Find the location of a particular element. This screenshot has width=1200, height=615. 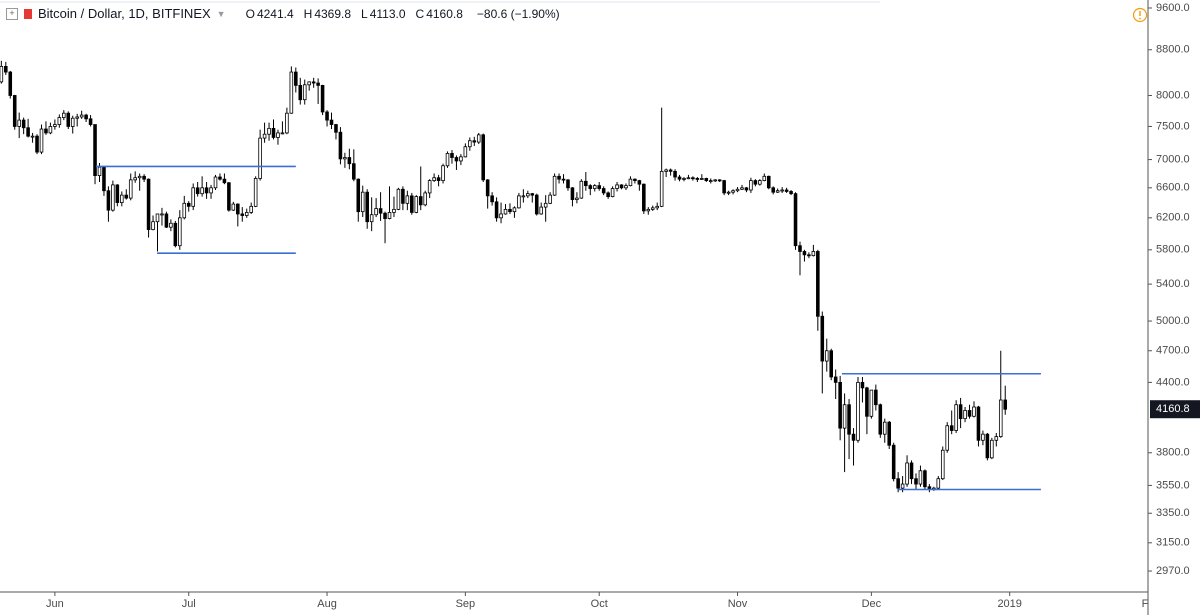

y-tick-label: 5800.0 is located at coordinates (1173, 250).